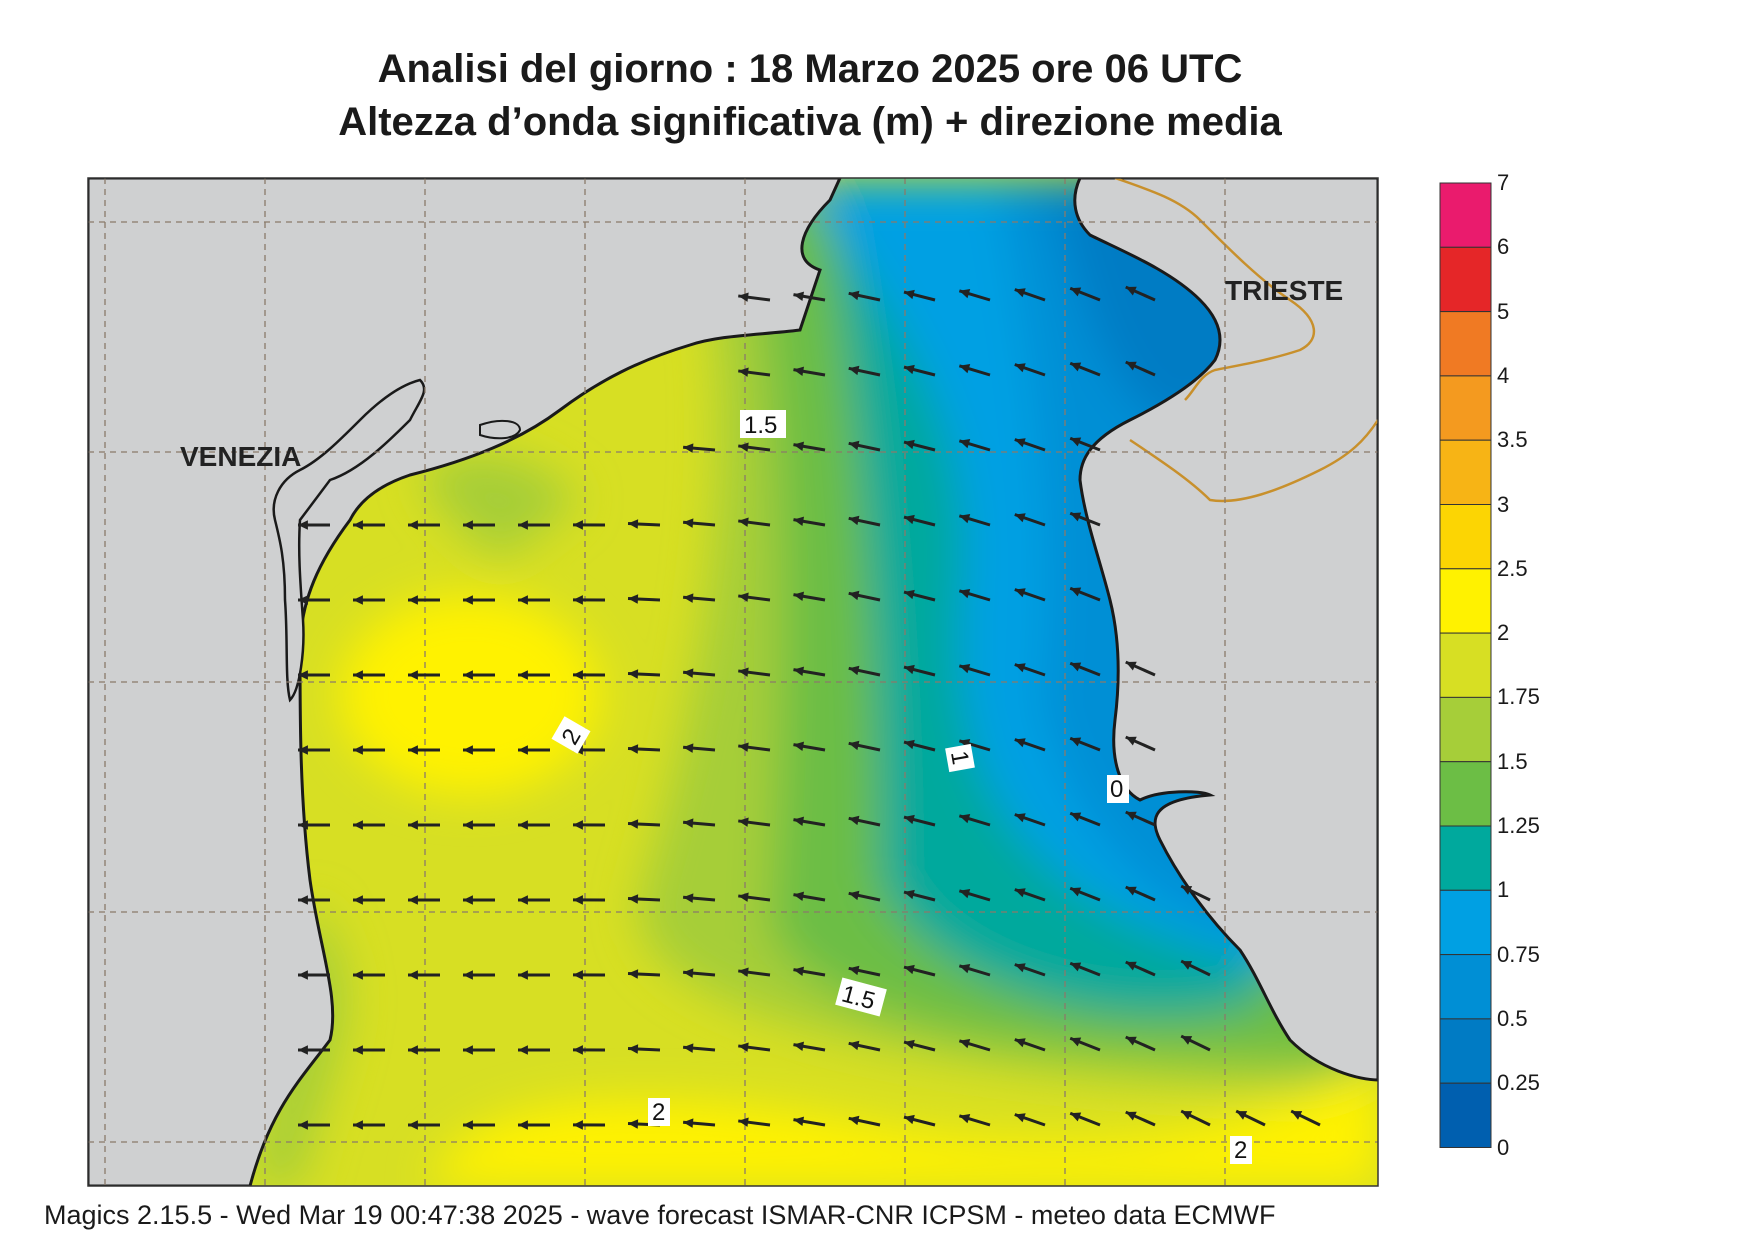 This screenshot has height=1242, width=1755. What do you see at coordinates (1503, 311) in the screenshot?
I see `colorbar-tick-label: 5` at bounding box center [1503, 311].